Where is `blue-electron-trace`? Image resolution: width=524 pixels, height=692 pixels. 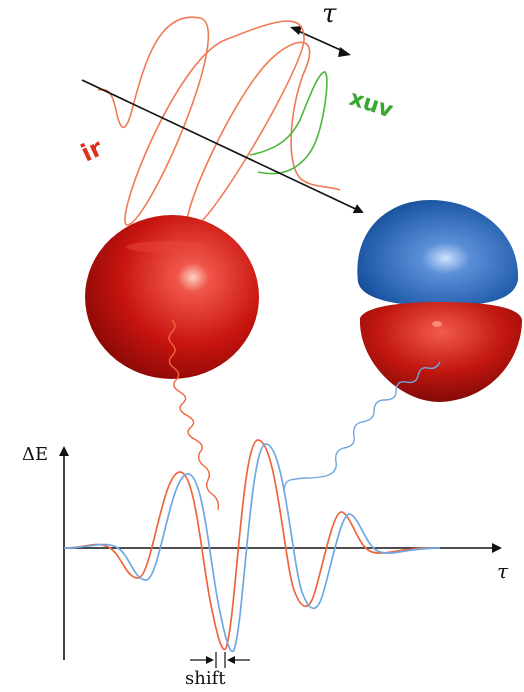 blue-electron-trace is located at coordinates (362, 427).